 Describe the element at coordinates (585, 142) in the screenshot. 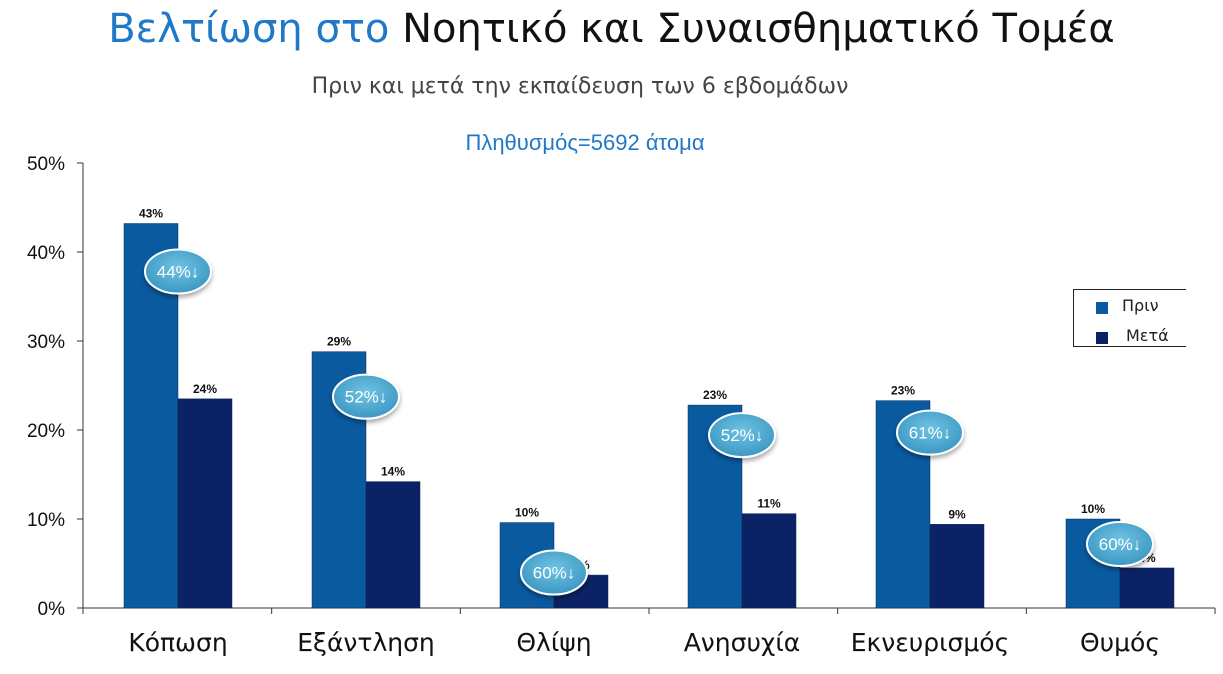

I see `population-label: Πληθυσμός=5692 άτομα` at that location.